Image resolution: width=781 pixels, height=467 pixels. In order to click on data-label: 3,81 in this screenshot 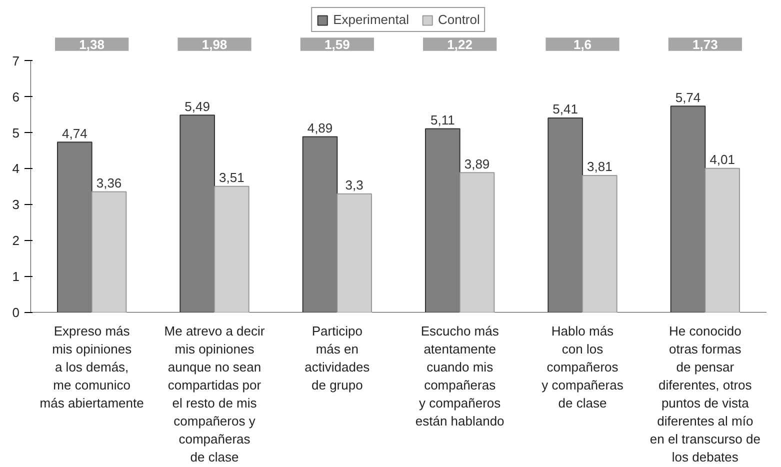, I will do `click(599, 166)`.